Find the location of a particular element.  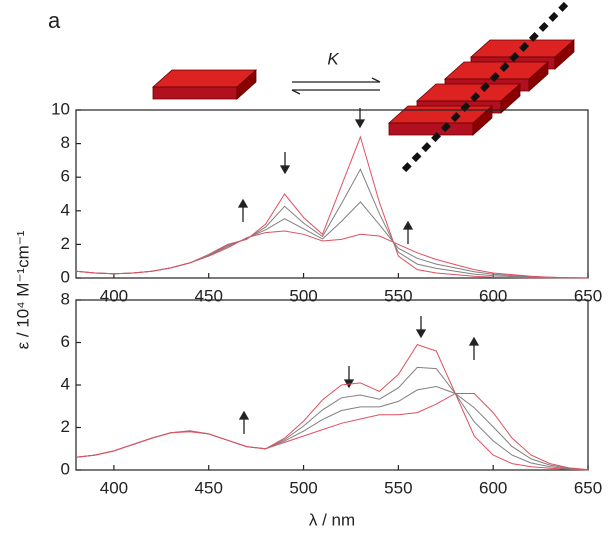

y-tick-label: 10 is located at coordinates (60, 108).